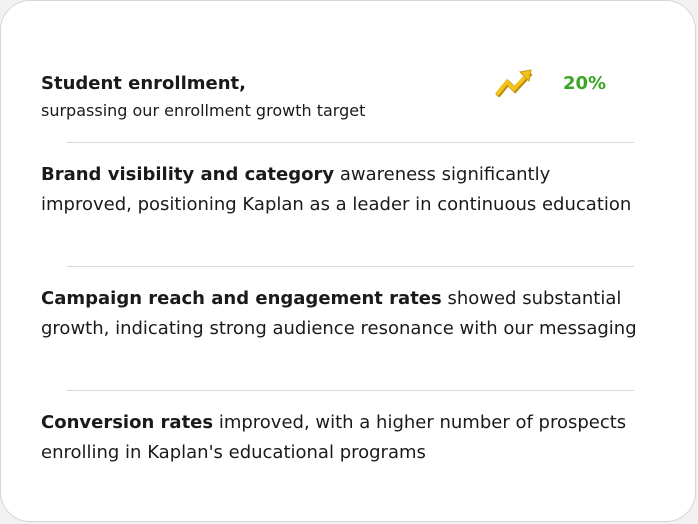  What do you see at coordinates (127, 422) in the screenshot?
I see `conversion-rates-label: Conversion rates` at bounding box center [127, 422].